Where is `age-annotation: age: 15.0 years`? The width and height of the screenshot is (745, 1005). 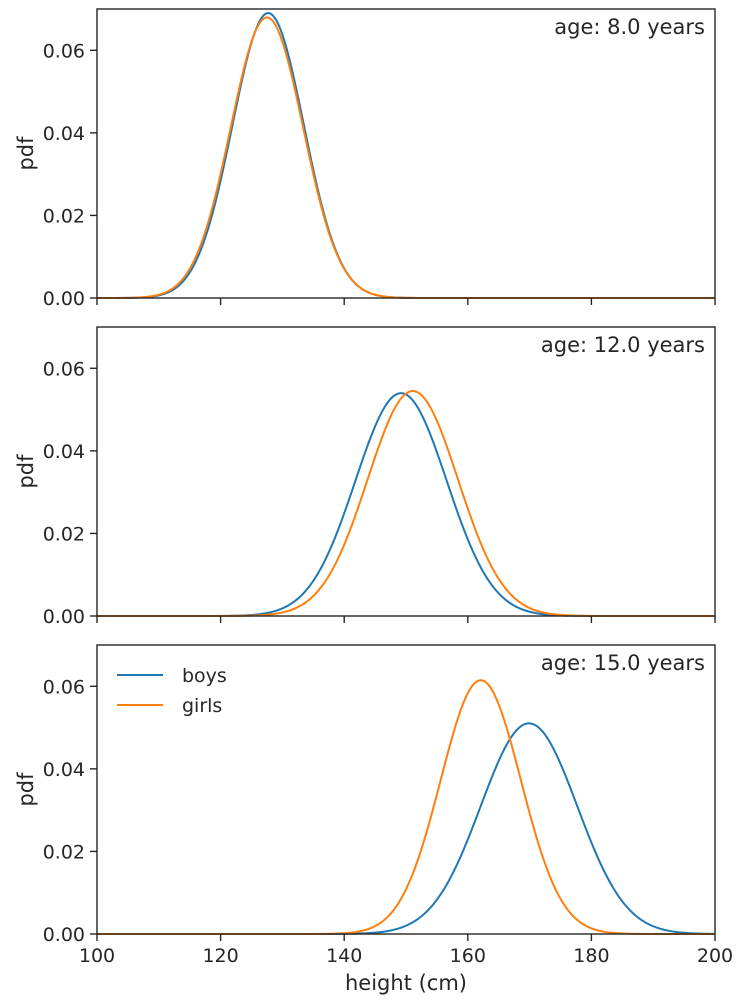 age-annotation: age: 15.0 years is located at coordinates (623, 663).